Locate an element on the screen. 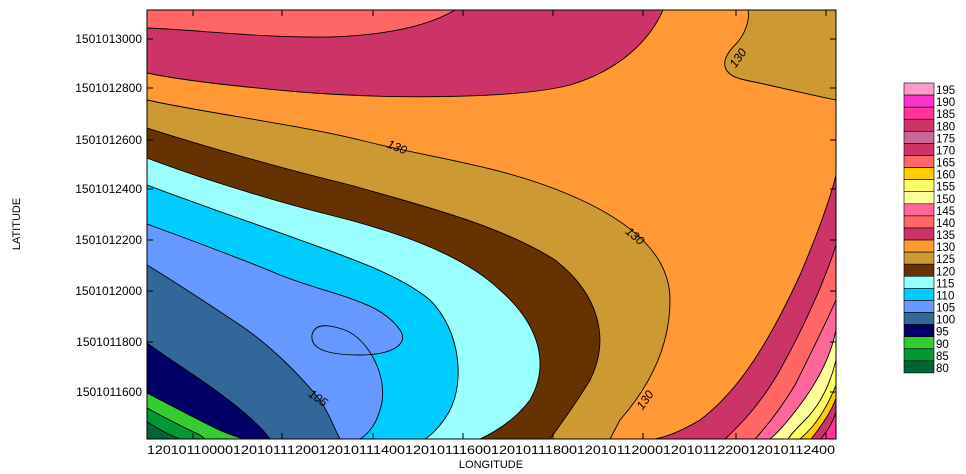  legend-label: 165 is located at coordinates (945, 164).